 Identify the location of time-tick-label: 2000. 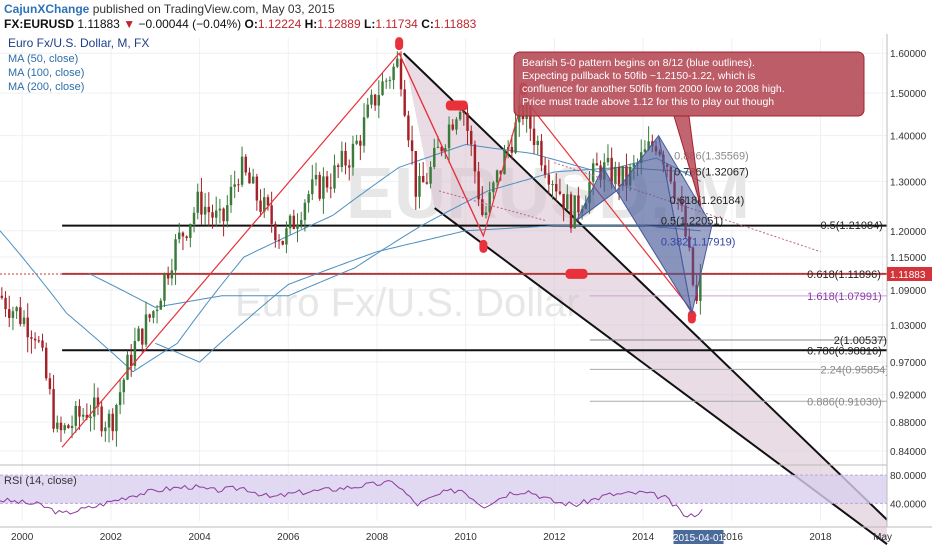
(22, 537).